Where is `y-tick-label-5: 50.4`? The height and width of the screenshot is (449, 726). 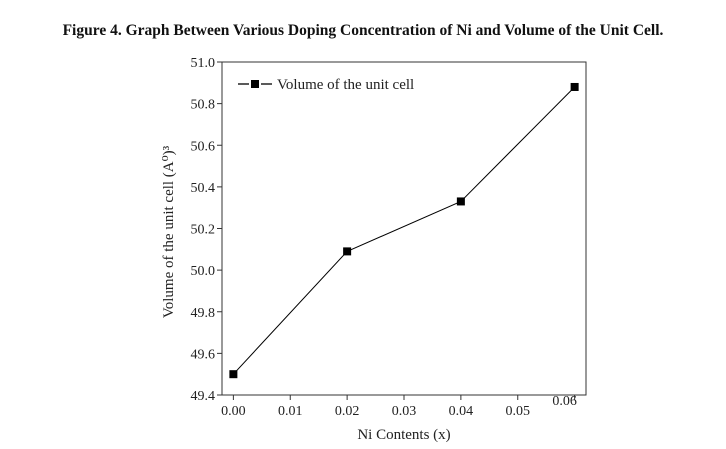
y-tick-label-5: 50.4 is located at coordinates (203, 188).